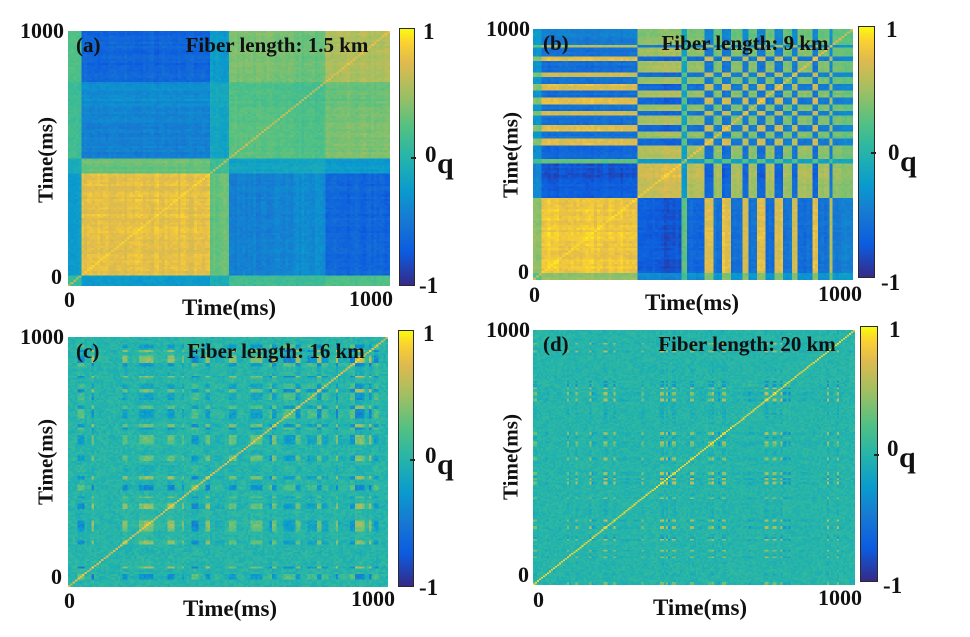  I want to click on panel-title-d: Fiber length: 20 km, so click(747, 344).